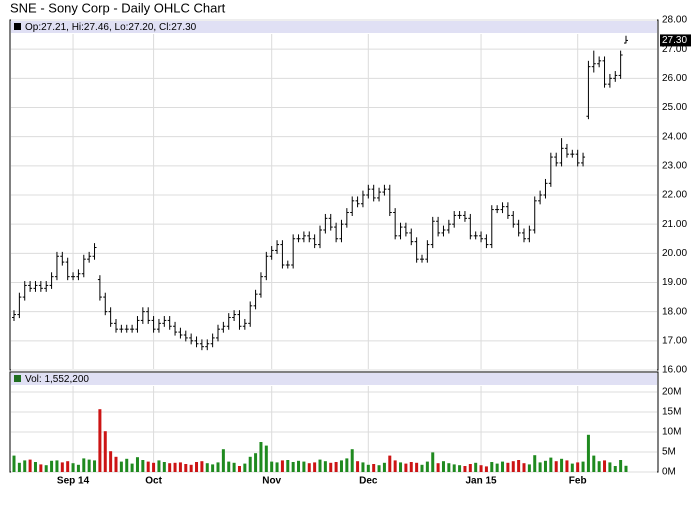 The width and height of the screenshot is (700, 512). Describe the element at coordinates (669, 452) in the screenshot. I see `y-tick-label: 5M` at that location.